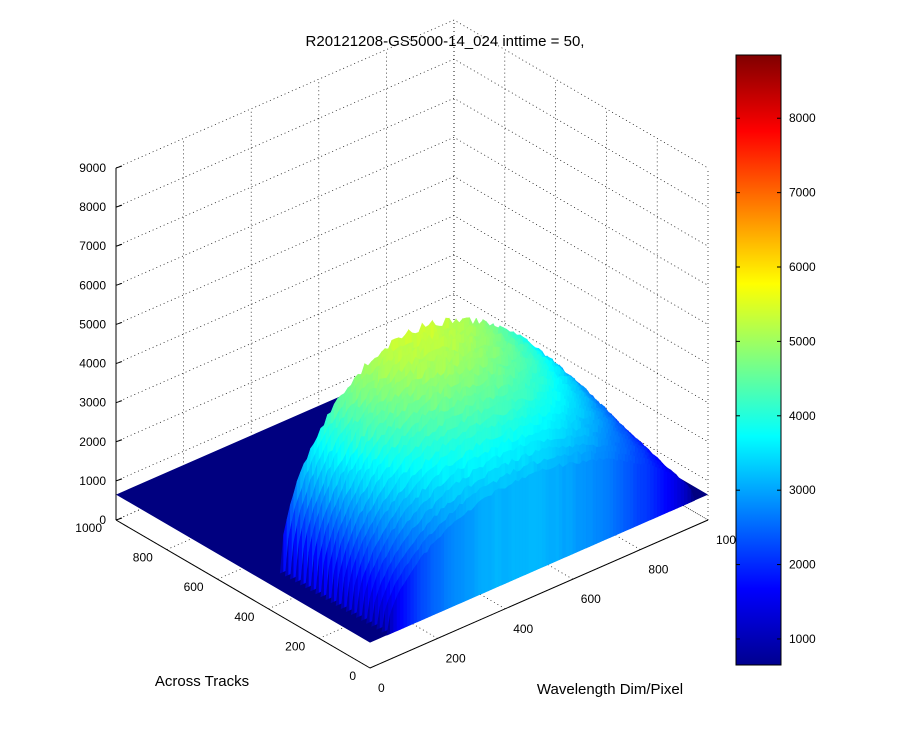 The height and width of the screenshot is (750, 900). I want to click on z-tick-label: 7000, so click(92, 246).